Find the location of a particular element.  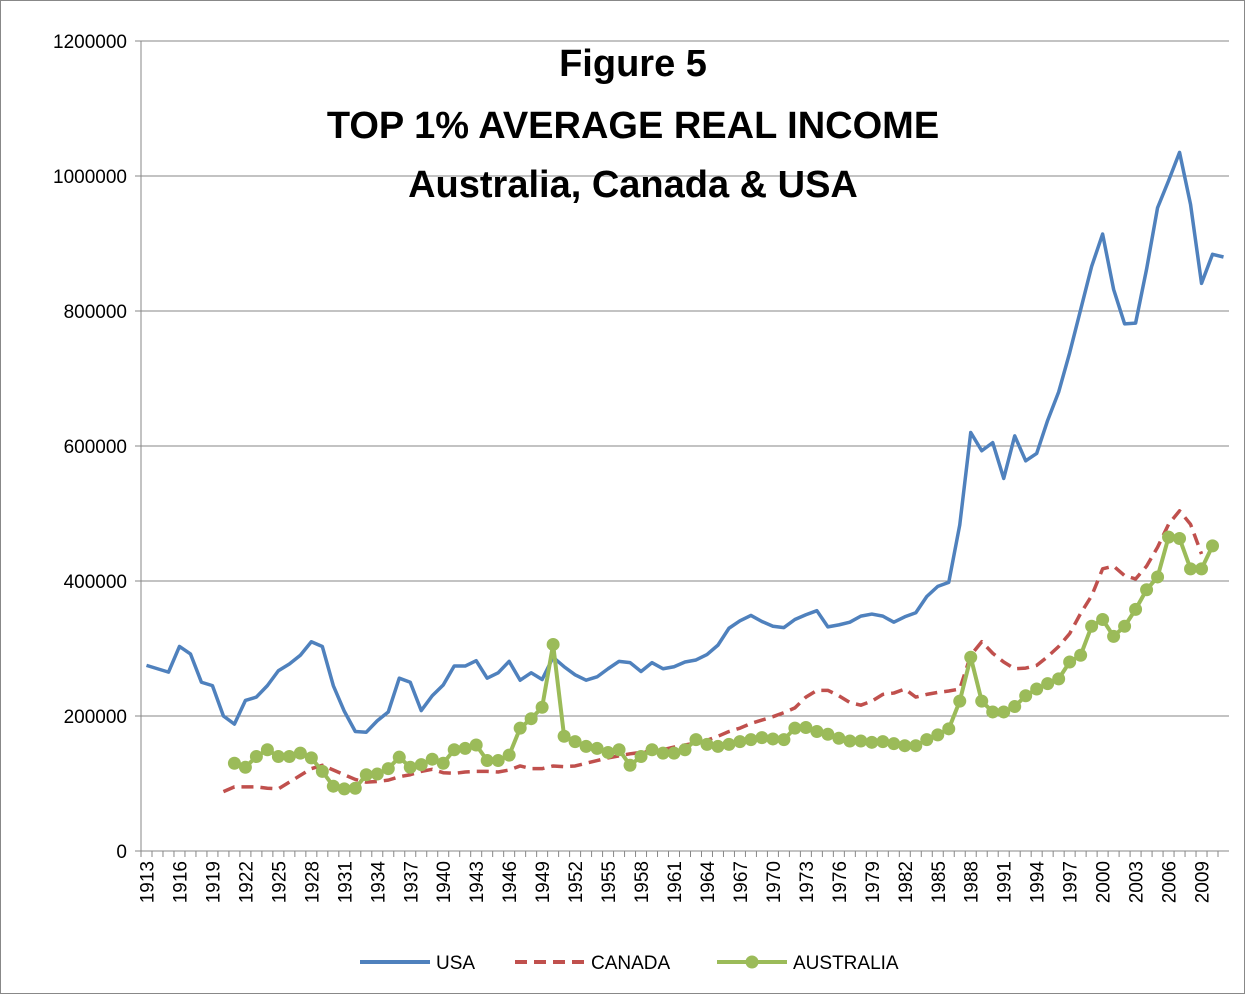

x-tick-label: 1991 is located at coordinates (1005, 882).